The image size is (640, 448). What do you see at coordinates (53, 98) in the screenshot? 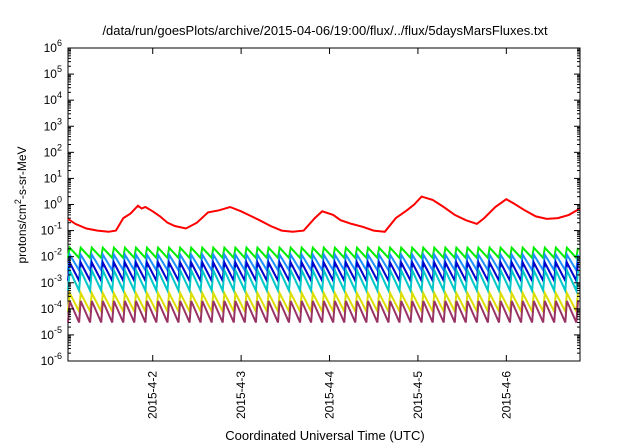
I see `y-tick-label: 10⁴` at bounding box center [53, 98].